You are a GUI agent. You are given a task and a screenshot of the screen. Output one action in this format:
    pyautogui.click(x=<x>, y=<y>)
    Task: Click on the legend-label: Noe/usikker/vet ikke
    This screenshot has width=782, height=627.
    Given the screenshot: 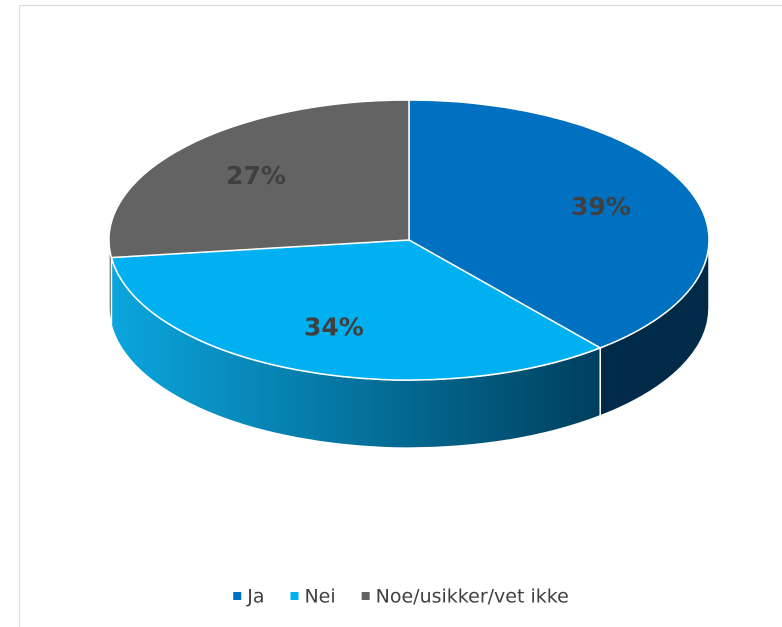 What is the action you would take?
    pyautogui.click(x=472, y=597)
    